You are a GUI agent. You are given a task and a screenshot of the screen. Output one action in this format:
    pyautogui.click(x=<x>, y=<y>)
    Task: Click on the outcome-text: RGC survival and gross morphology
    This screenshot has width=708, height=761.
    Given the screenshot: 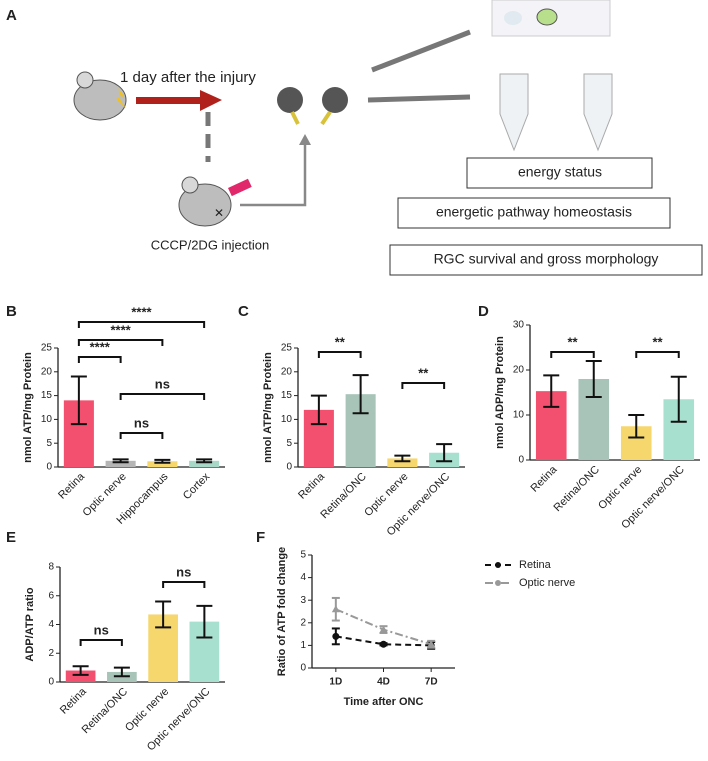 What is the action you would take?
    pyautogui.click(x=546, y=259)
    